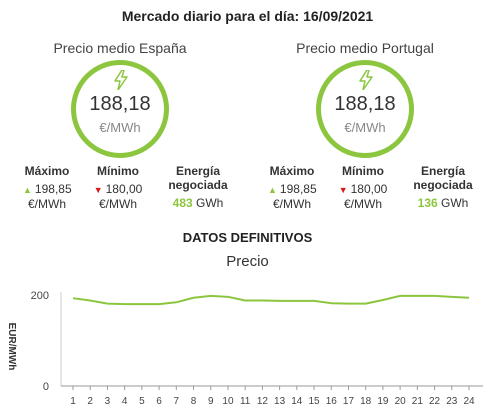 This screenshot has height=417, width=495. I want to click on energy-stat: Energía negociada 136 GWh, so click(443, 187).